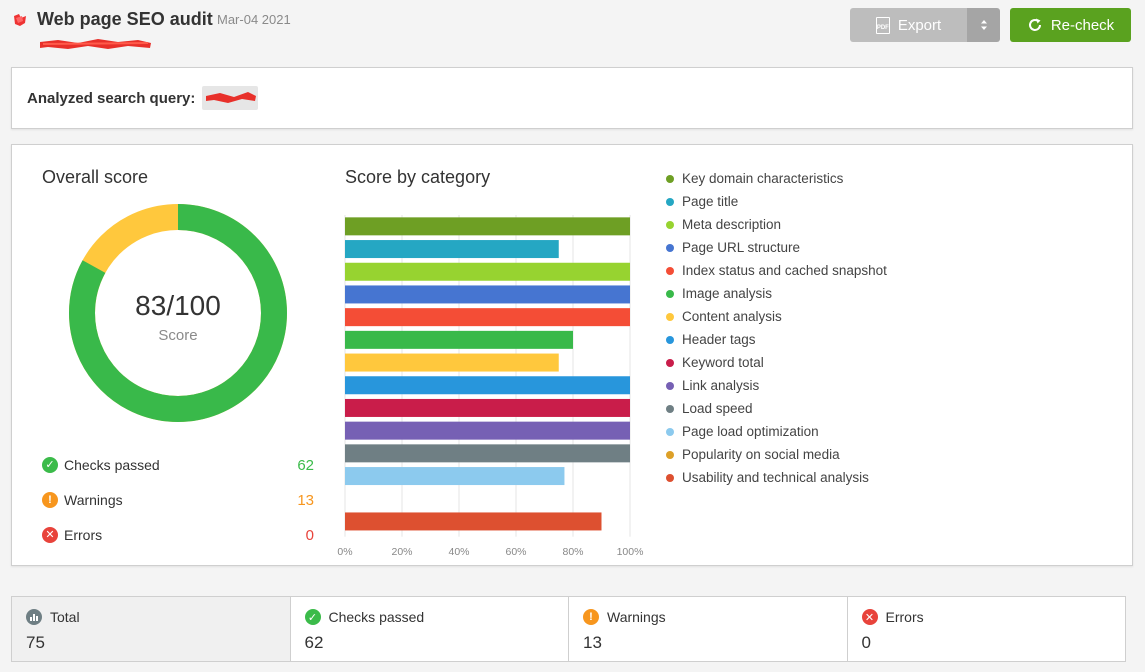  I want to click on stat-label: Errors, so click(83, 535).